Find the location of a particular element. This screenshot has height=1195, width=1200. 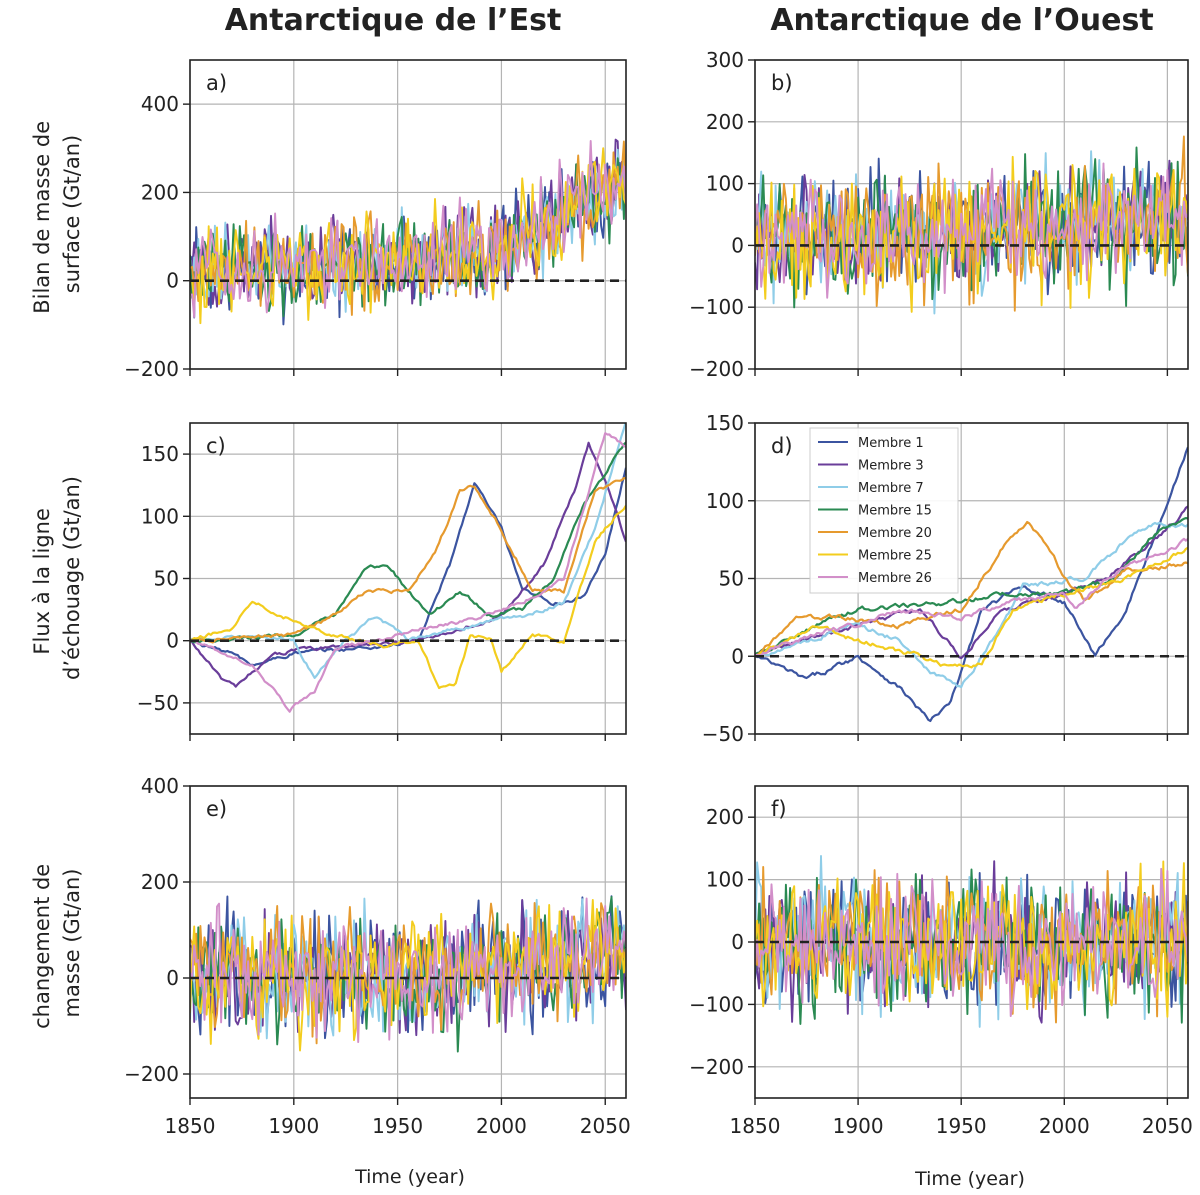

ytick-label-c: 50 is located at coordinates (166, 579).